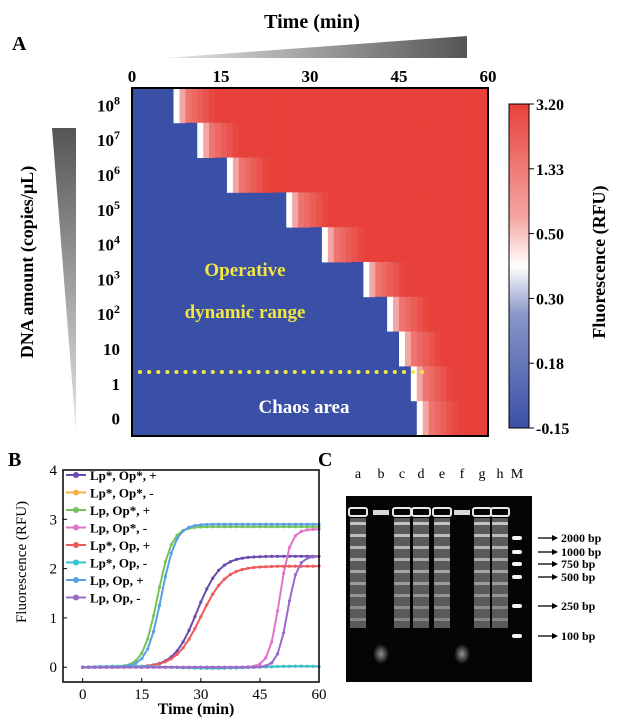 The image size is (617, 720). Describe the element at coordinates (381, 654) in the screenshot. I see `gel-primer-band` at that location.